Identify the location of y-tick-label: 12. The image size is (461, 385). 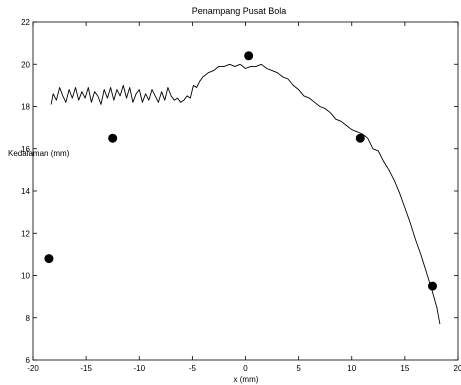
(25, 233).